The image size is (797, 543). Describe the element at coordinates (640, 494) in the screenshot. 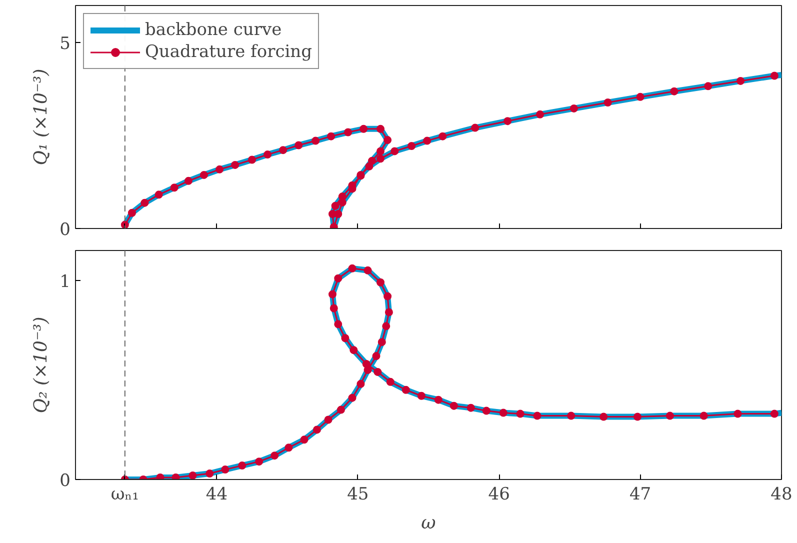

I see `x-tick-label: 47` at that location.